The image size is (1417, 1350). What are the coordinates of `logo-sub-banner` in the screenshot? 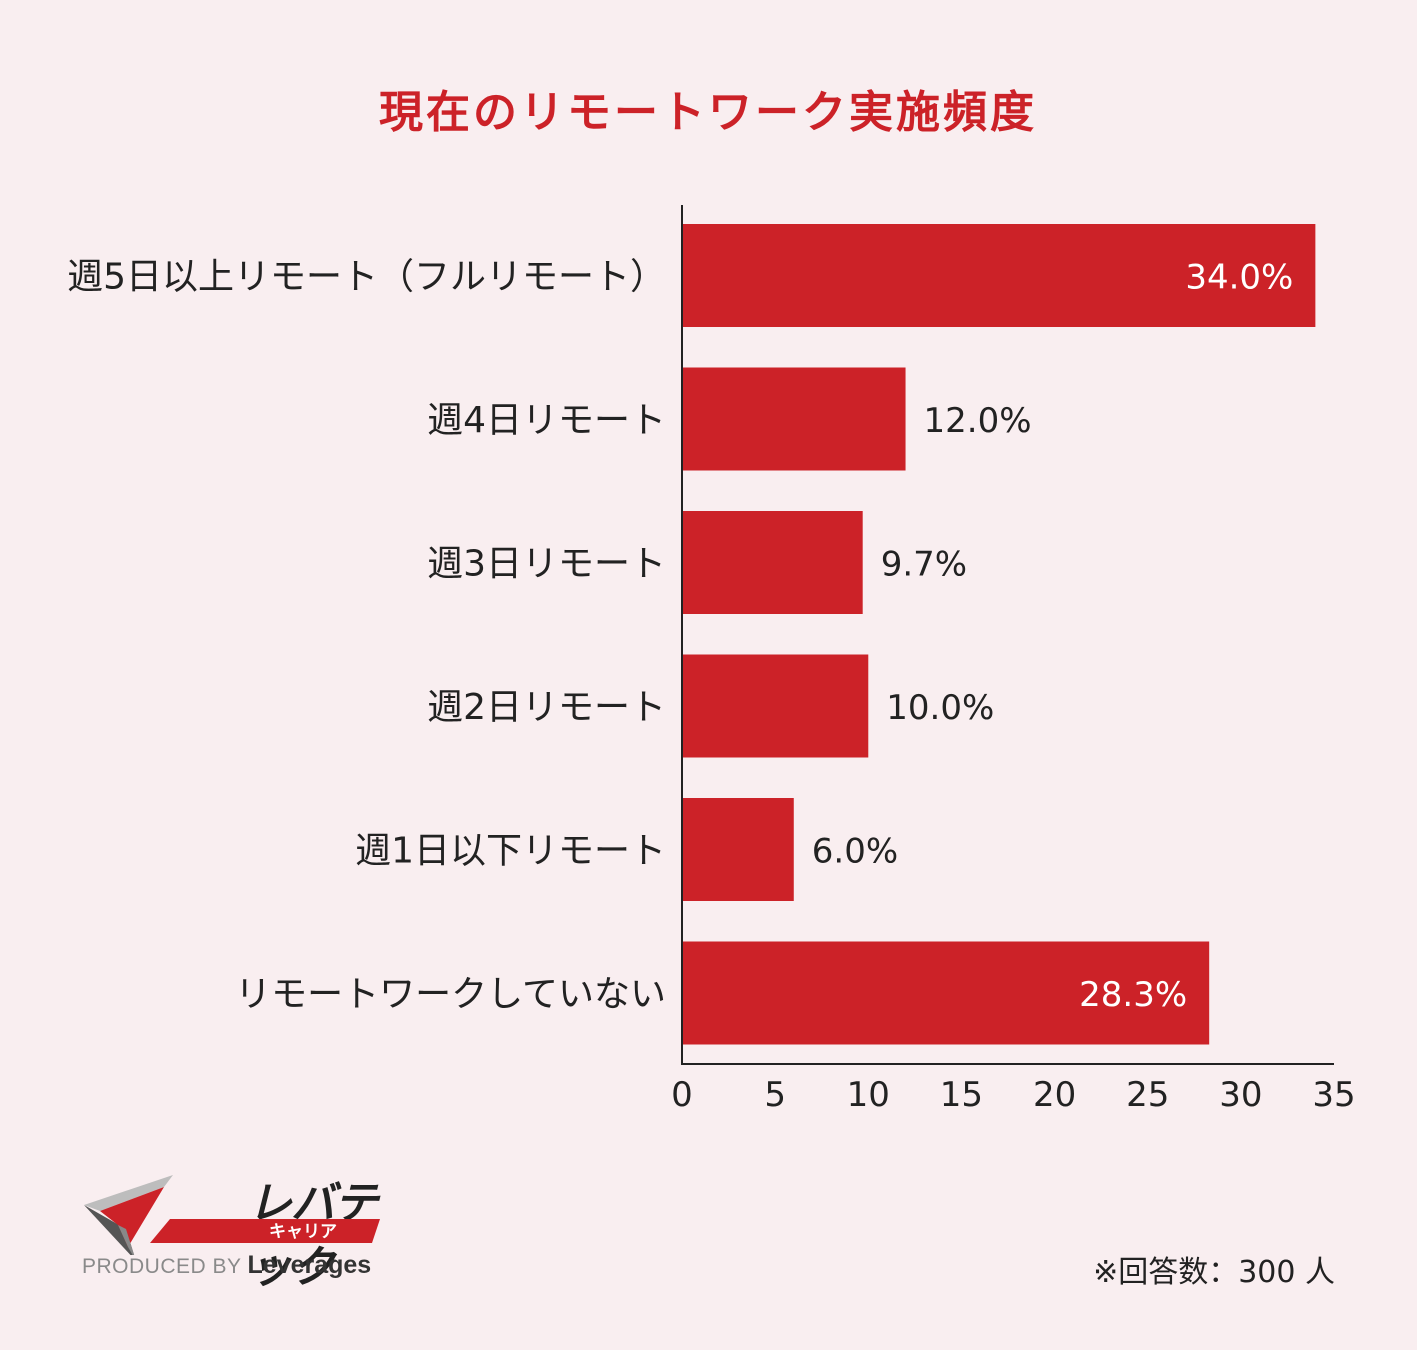 It's located at (265, 1231).